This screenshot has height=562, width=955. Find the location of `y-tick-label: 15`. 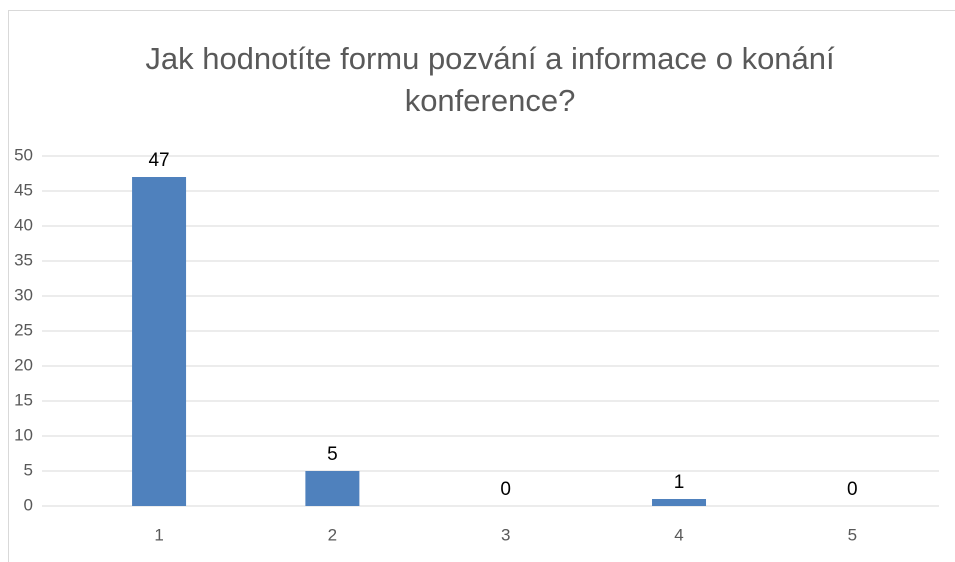

y-tick-label: 15 is located at coordinates (23, 399).